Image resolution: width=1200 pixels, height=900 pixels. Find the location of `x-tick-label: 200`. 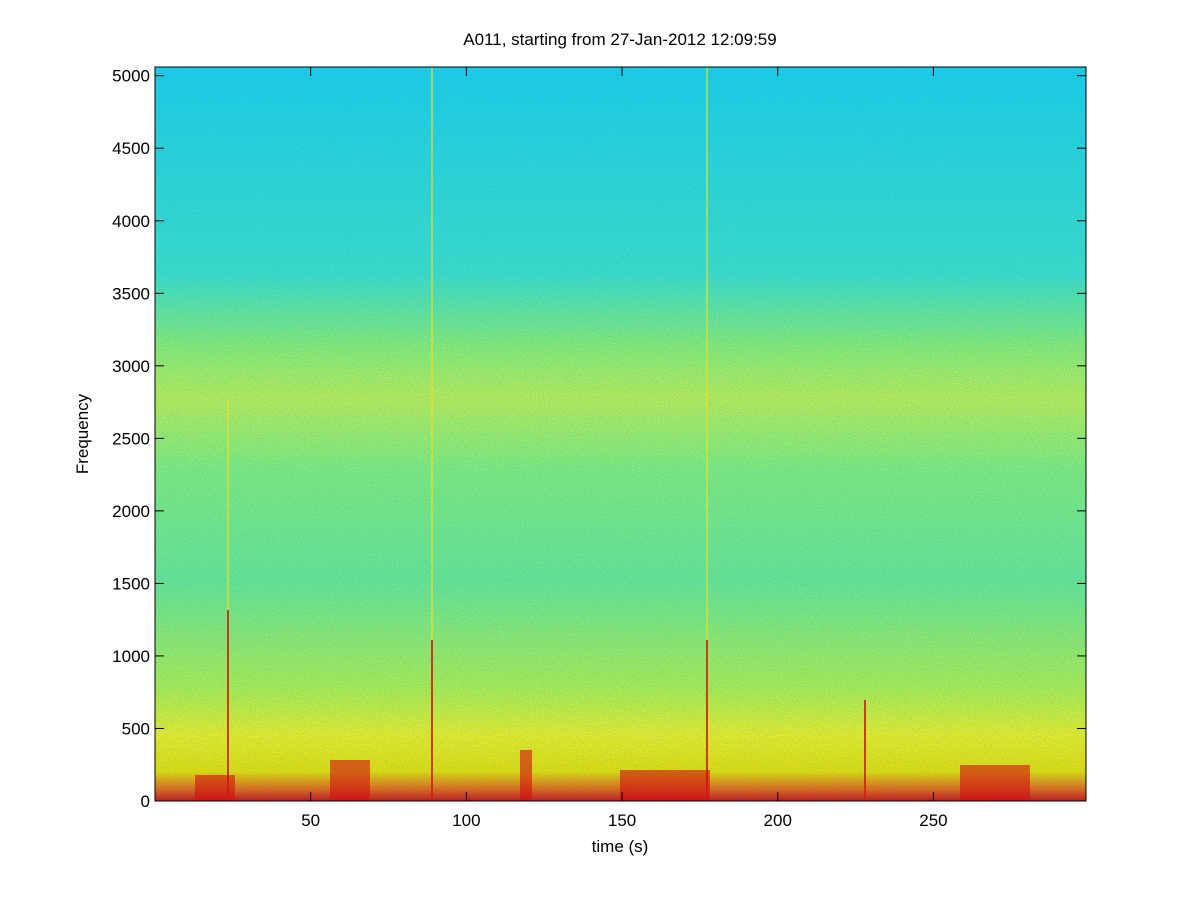

x-tick-label: 200 is located at coordinates (778, 820).